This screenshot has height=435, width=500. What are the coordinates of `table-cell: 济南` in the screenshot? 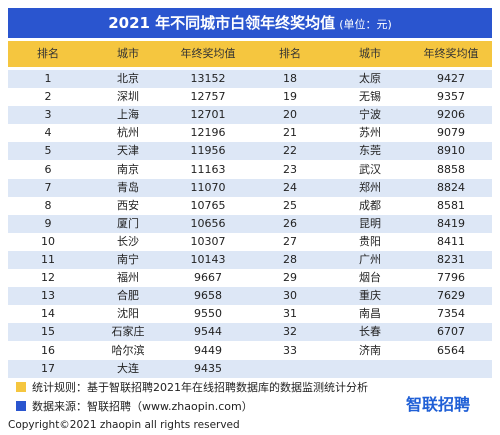 It's located at (370, 350).